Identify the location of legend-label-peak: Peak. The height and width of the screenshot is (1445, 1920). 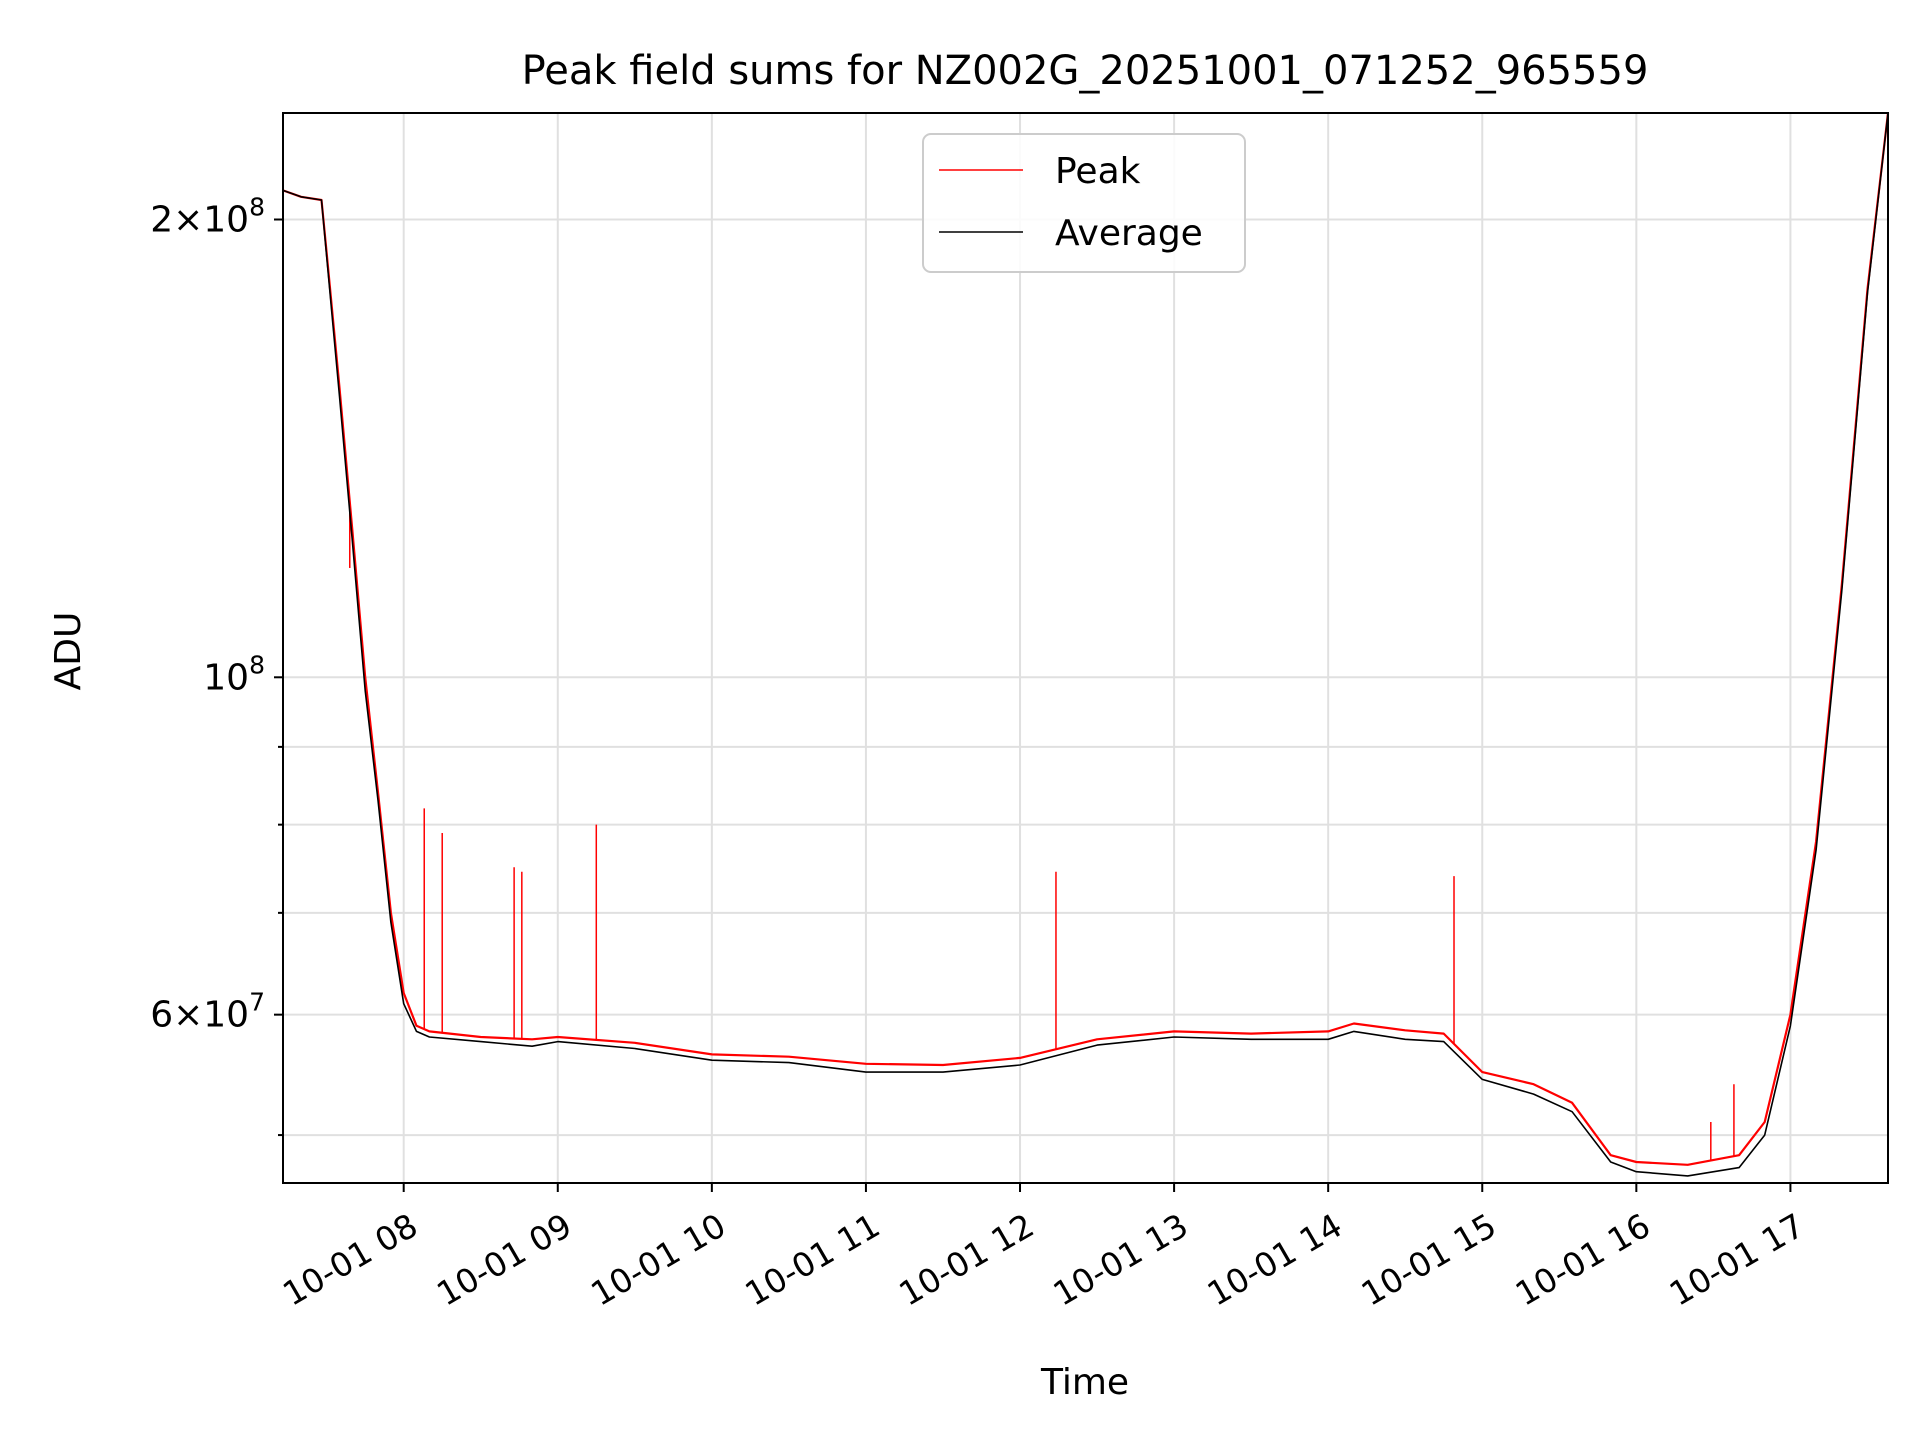
(1098, 171).